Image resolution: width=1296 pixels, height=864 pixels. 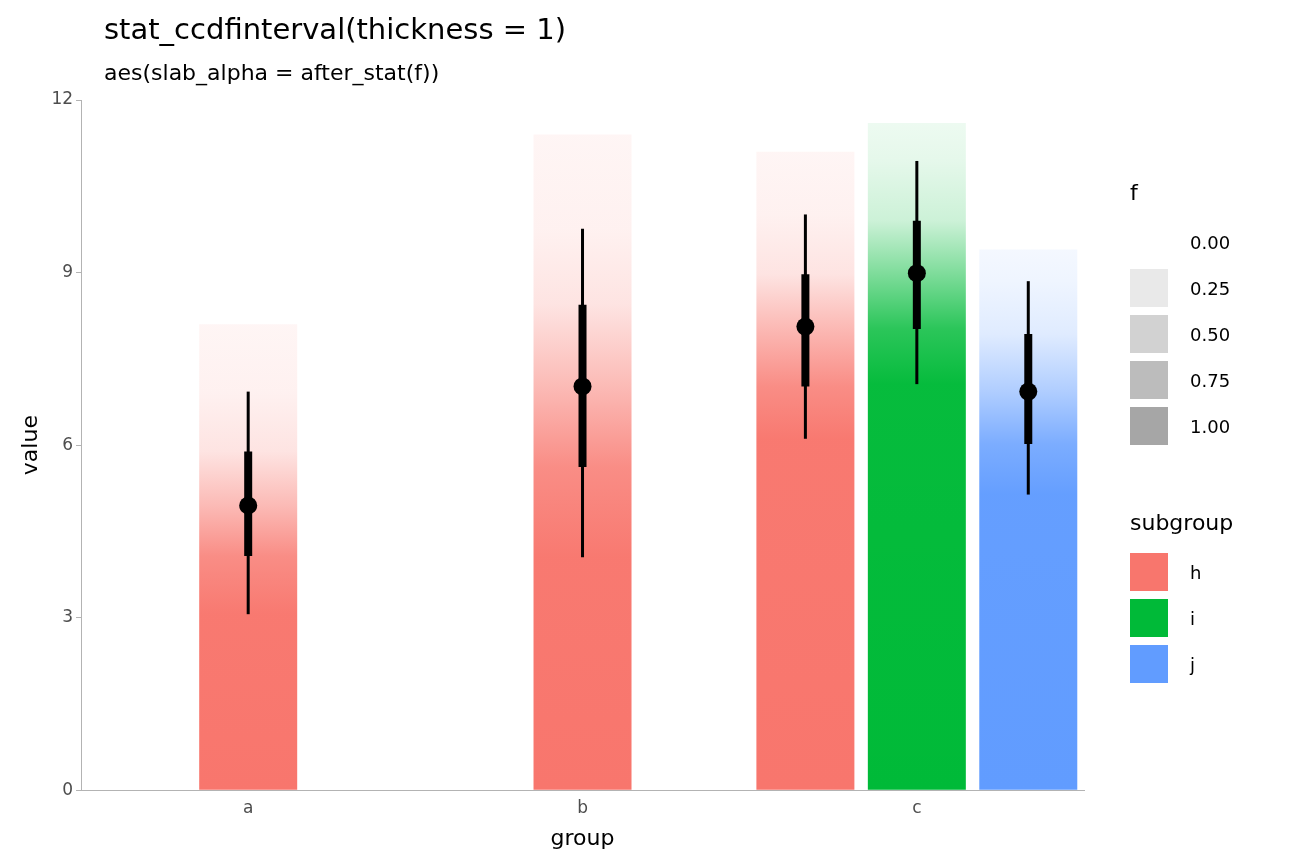 I want to click on legend-label: i, so click(x=1193, y=618).